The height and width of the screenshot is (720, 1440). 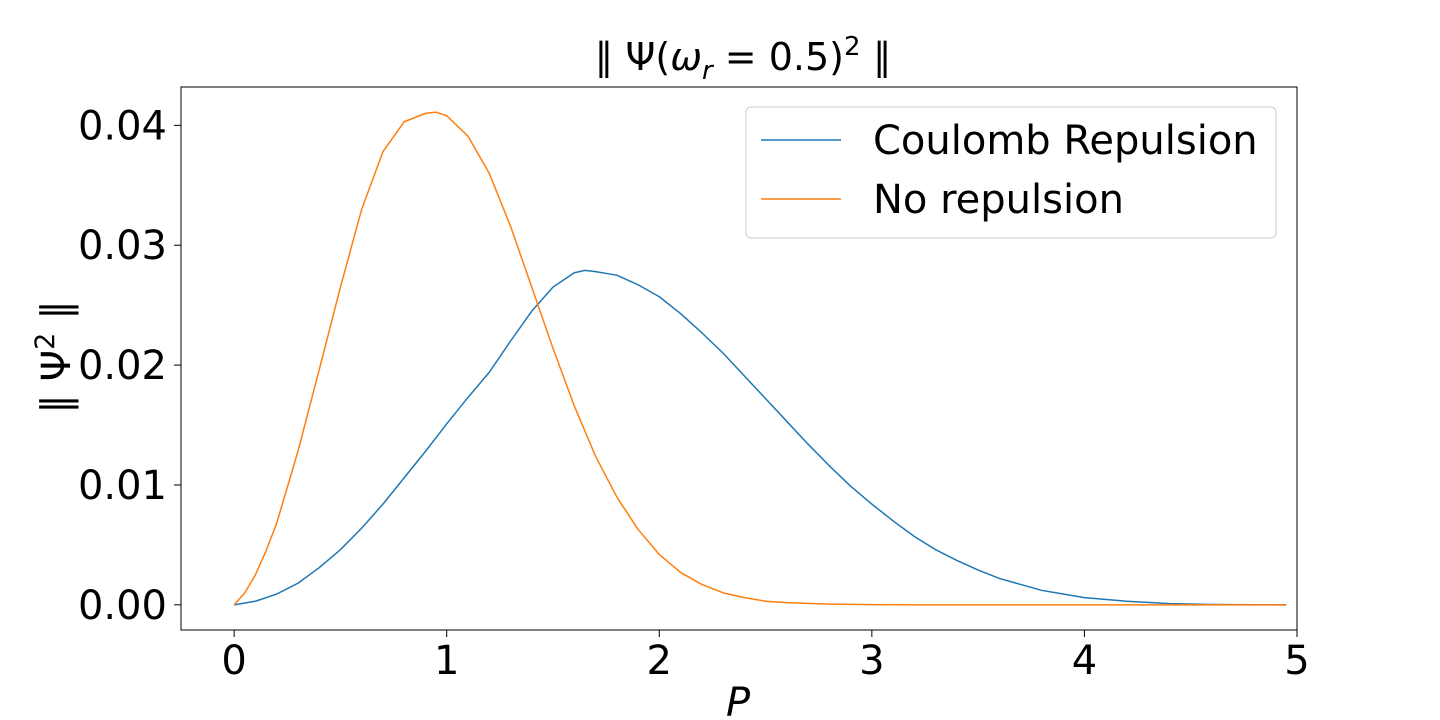 What do you see at coordinates (122, 366) in the screenshot?
I see `y-tick-label: 0.02` at bounding box center [122, 366].